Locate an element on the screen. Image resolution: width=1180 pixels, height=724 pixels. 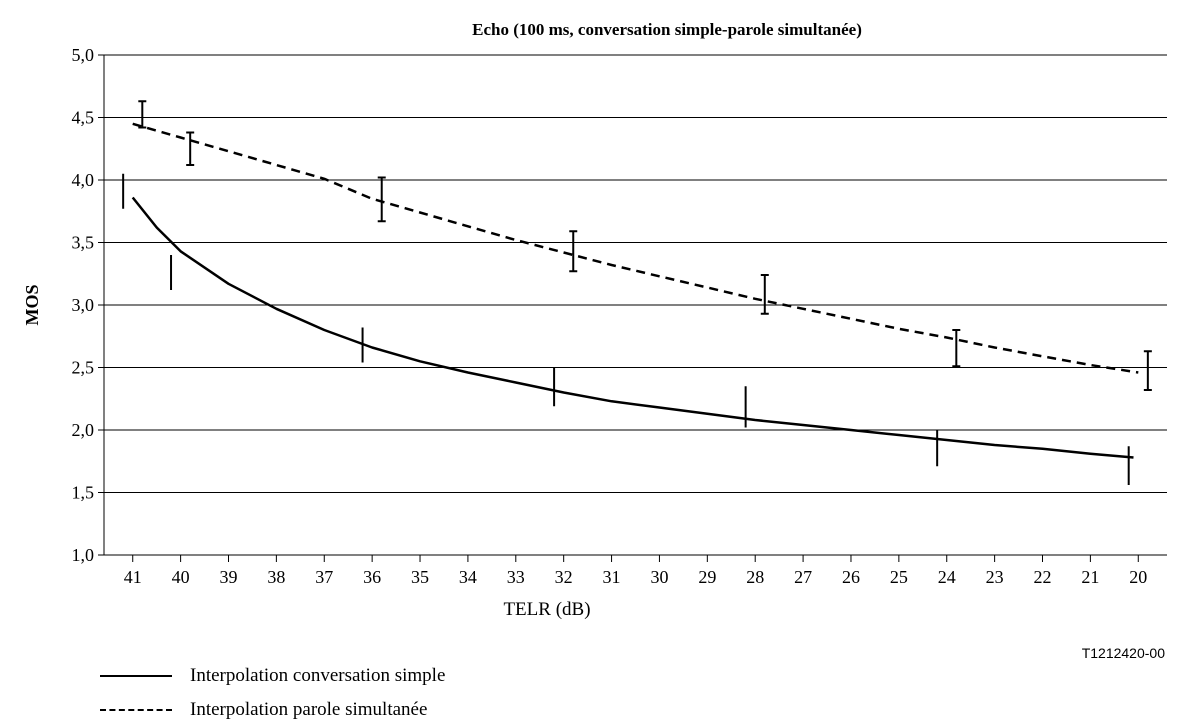
x-tick-label: 26 is located at coordinates (851, 577).